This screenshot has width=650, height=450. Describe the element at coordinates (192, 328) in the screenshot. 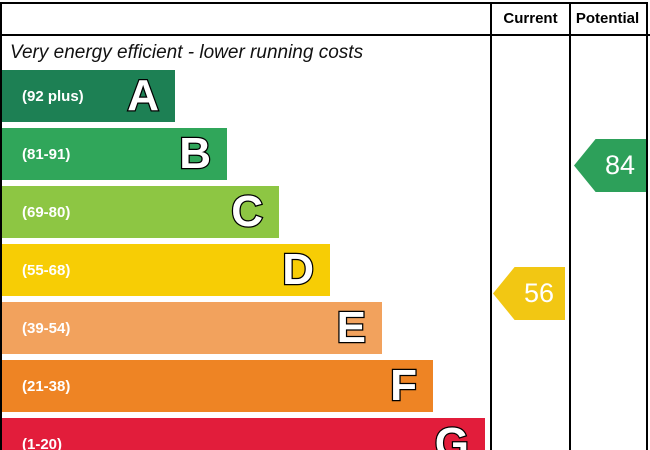

I see `band-row-E: (39-54) E` at that location.